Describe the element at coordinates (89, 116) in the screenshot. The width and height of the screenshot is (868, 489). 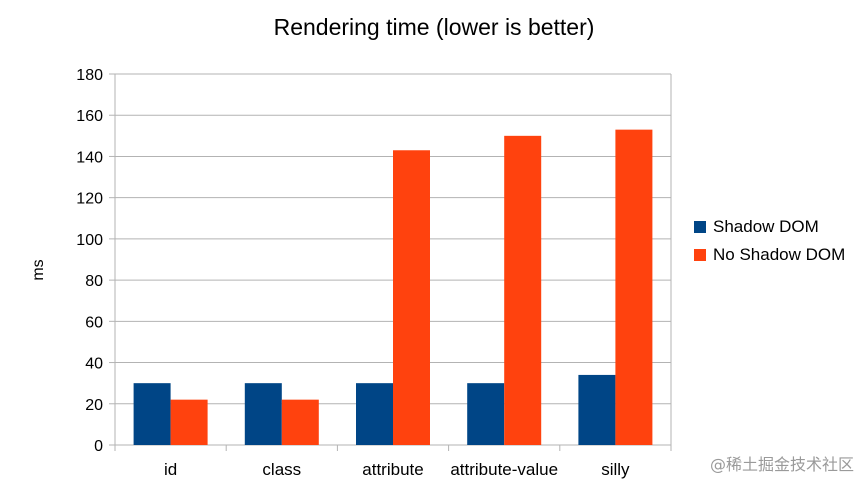
I see `y-tick-label: 160` at that location.